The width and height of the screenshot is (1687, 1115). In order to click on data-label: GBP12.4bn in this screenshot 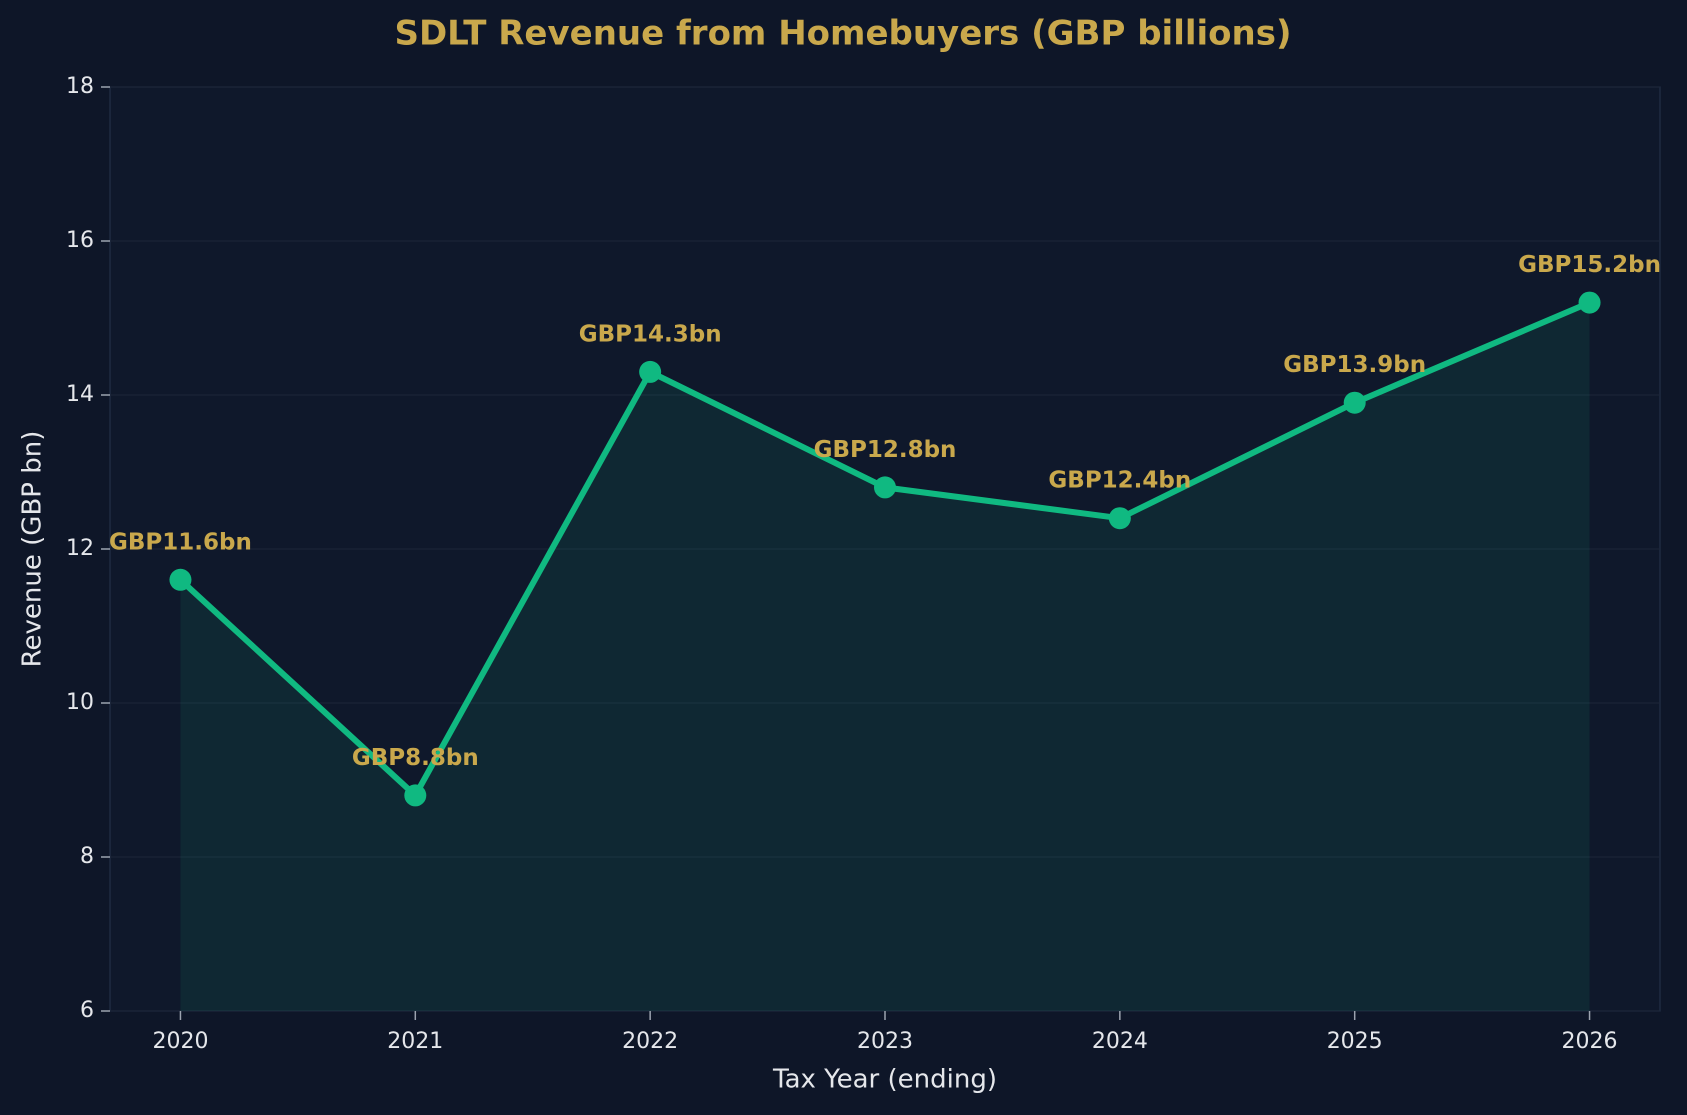, I will do `click(1119, 481)`.